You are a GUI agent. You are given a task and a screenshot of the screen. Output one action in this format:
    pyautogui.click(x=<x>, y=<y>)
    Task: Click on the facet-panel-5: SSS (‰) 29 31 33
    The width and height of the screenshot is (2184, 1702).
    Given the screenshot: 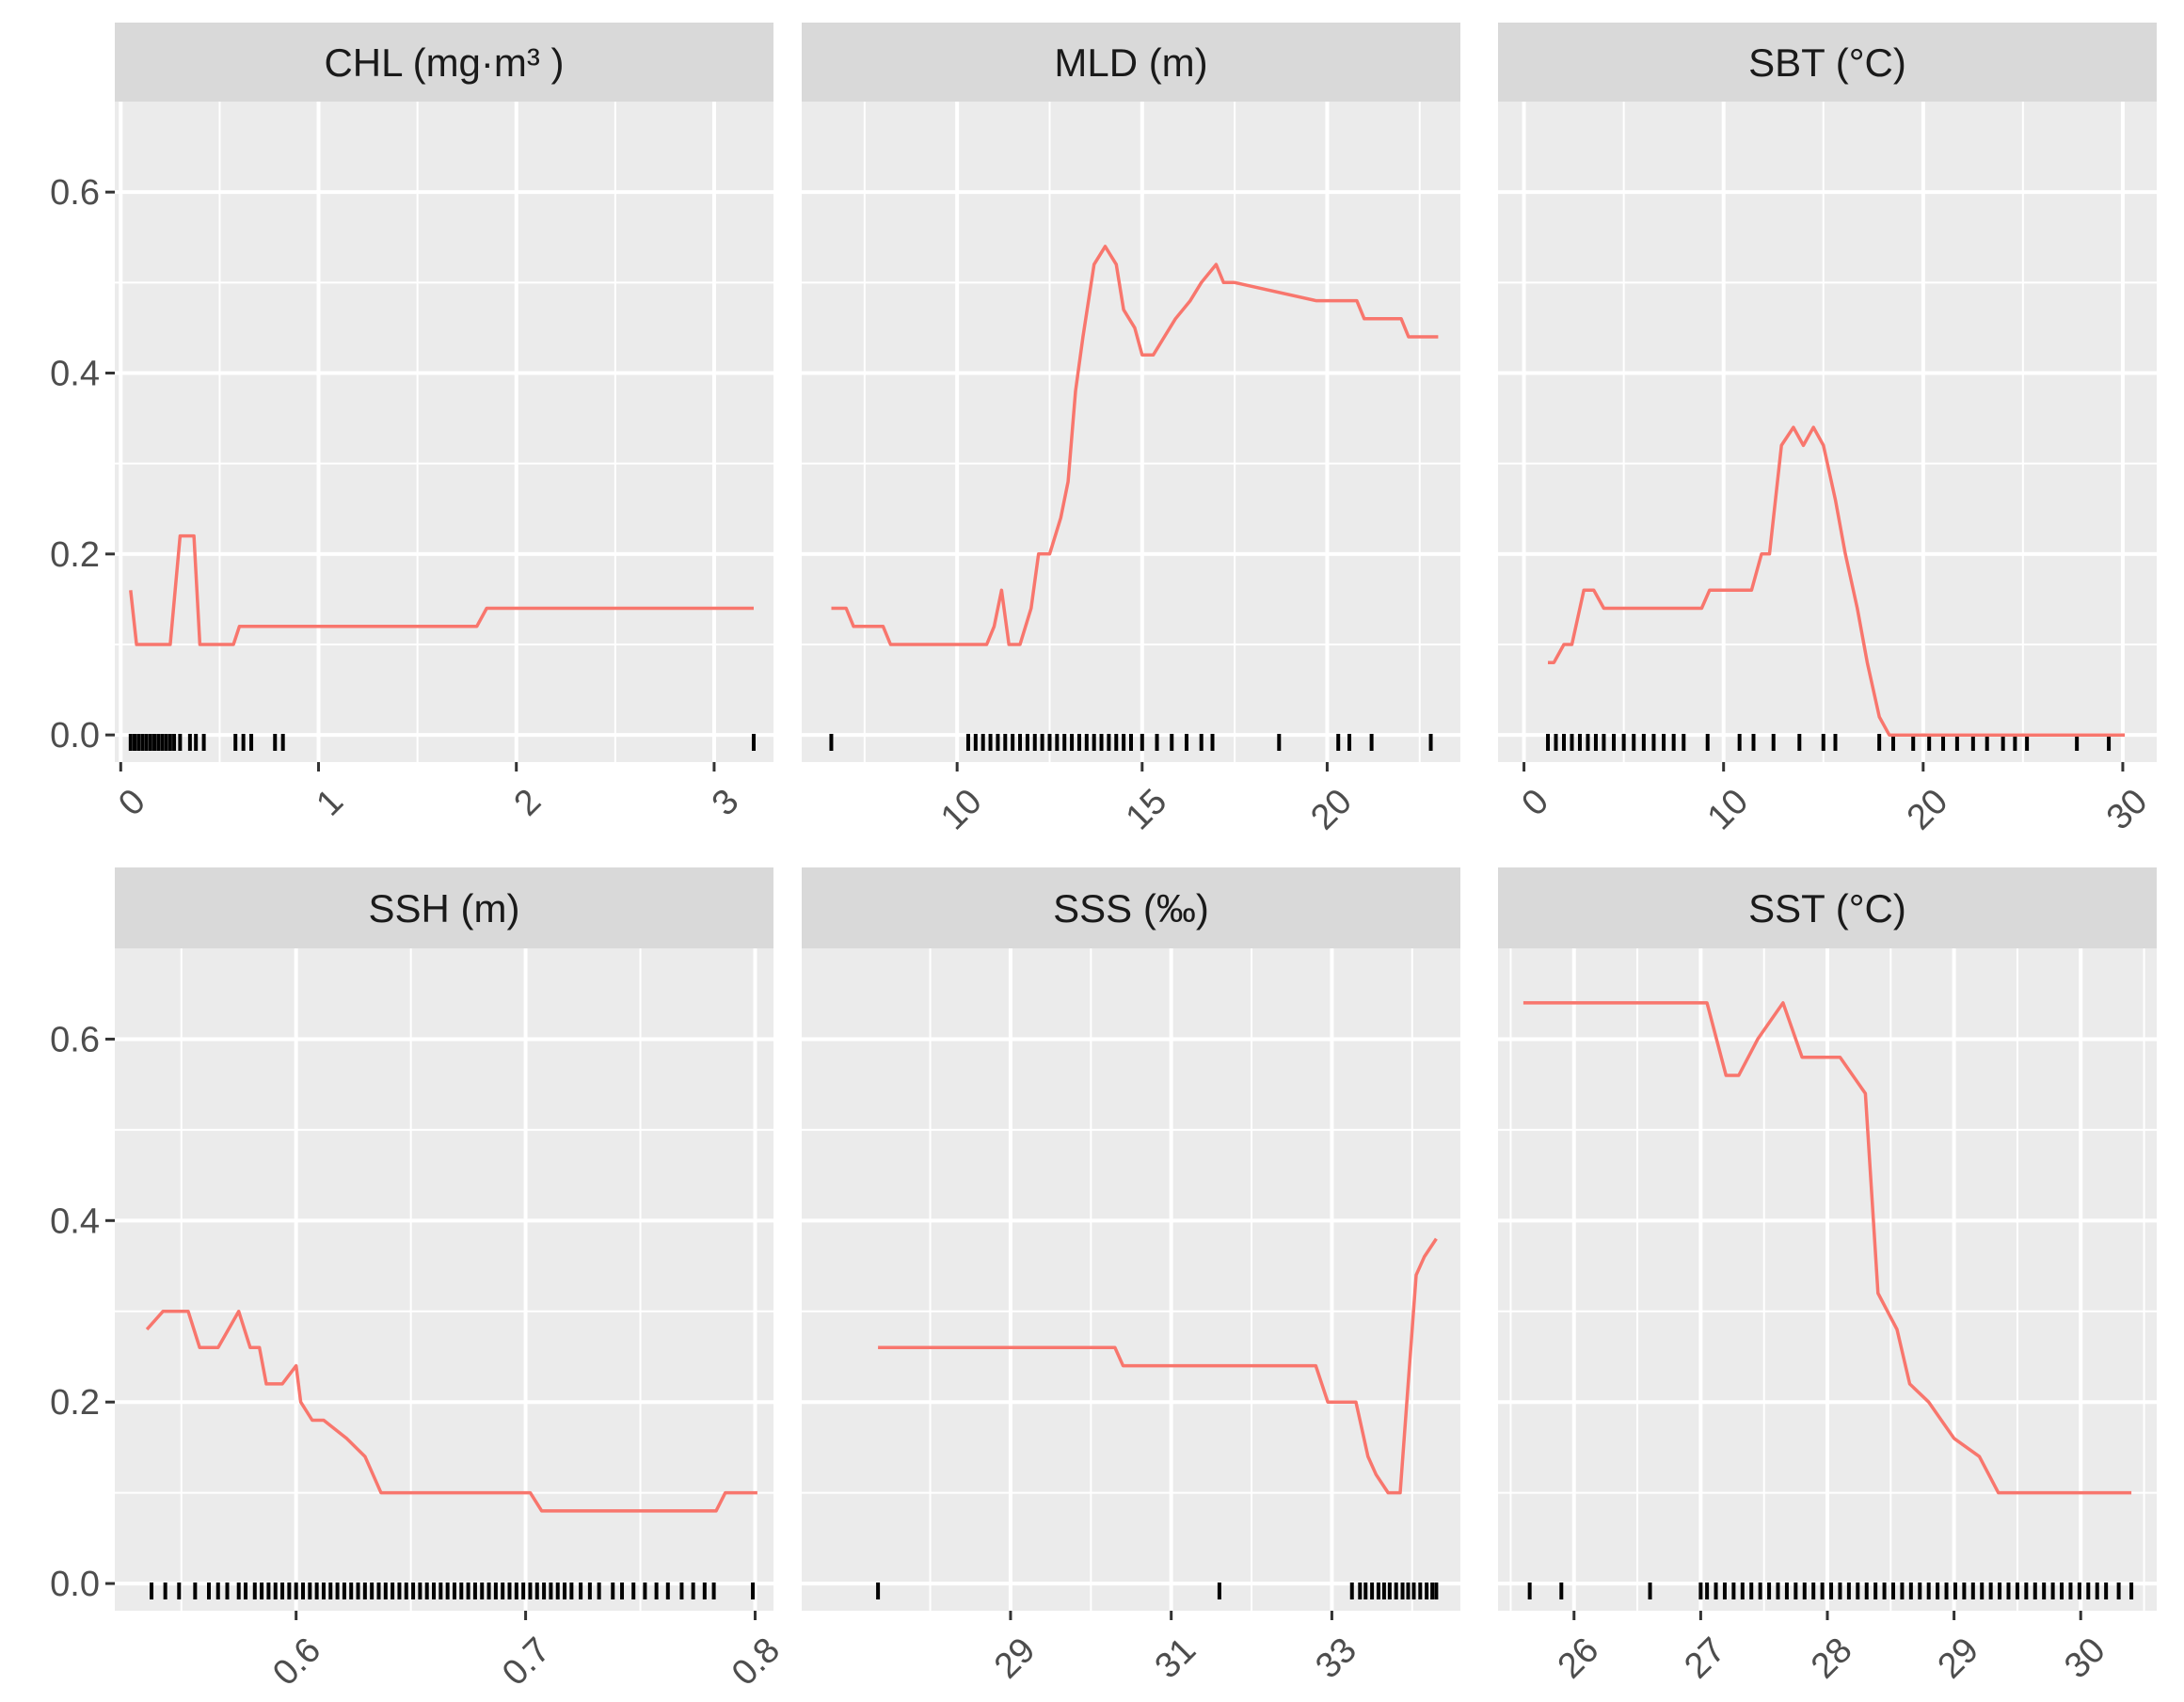 What is the action you would take?
    pyautogui.click(x=1131, y=1276)
    